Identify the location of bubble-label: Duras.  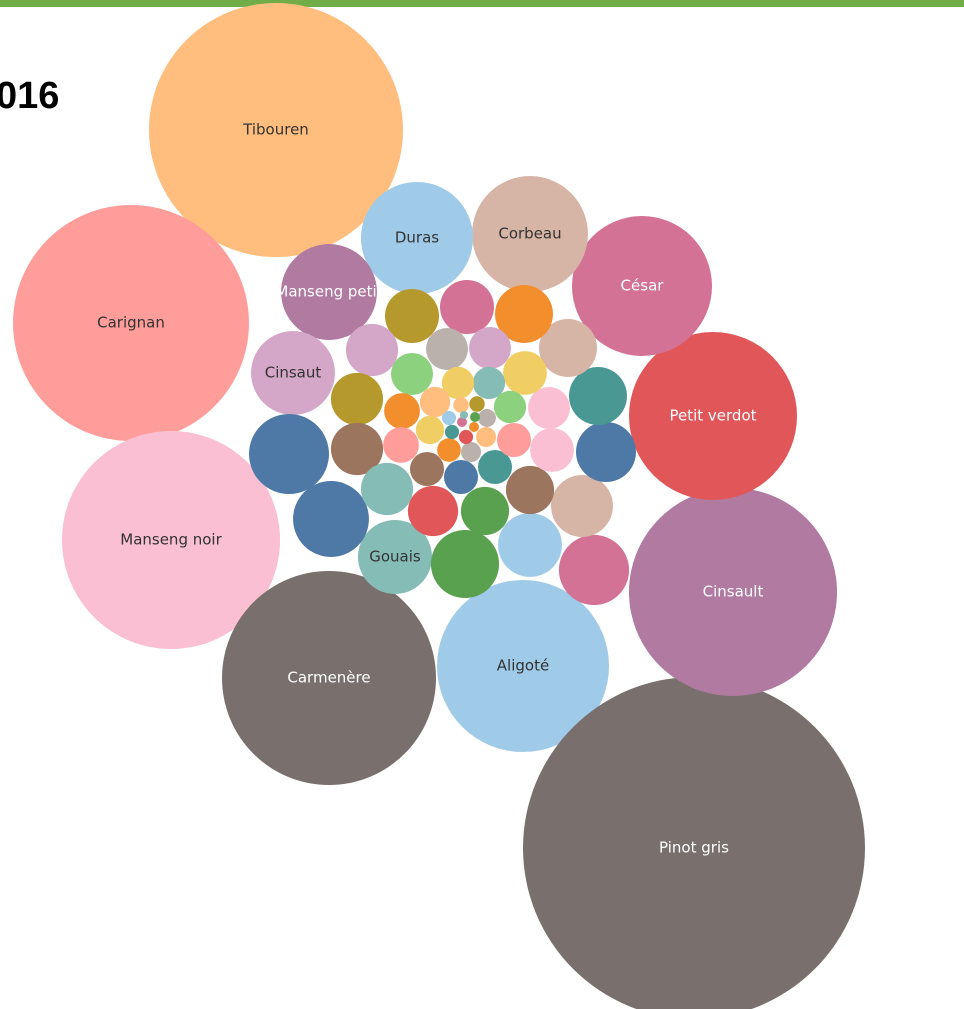
(417, 238).